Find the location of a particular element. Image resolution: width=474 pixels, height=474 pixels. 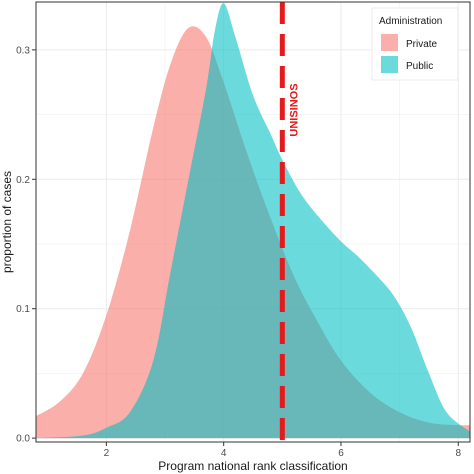

x-axis-title: Program national rank classification is located at coordinates (252, 466).